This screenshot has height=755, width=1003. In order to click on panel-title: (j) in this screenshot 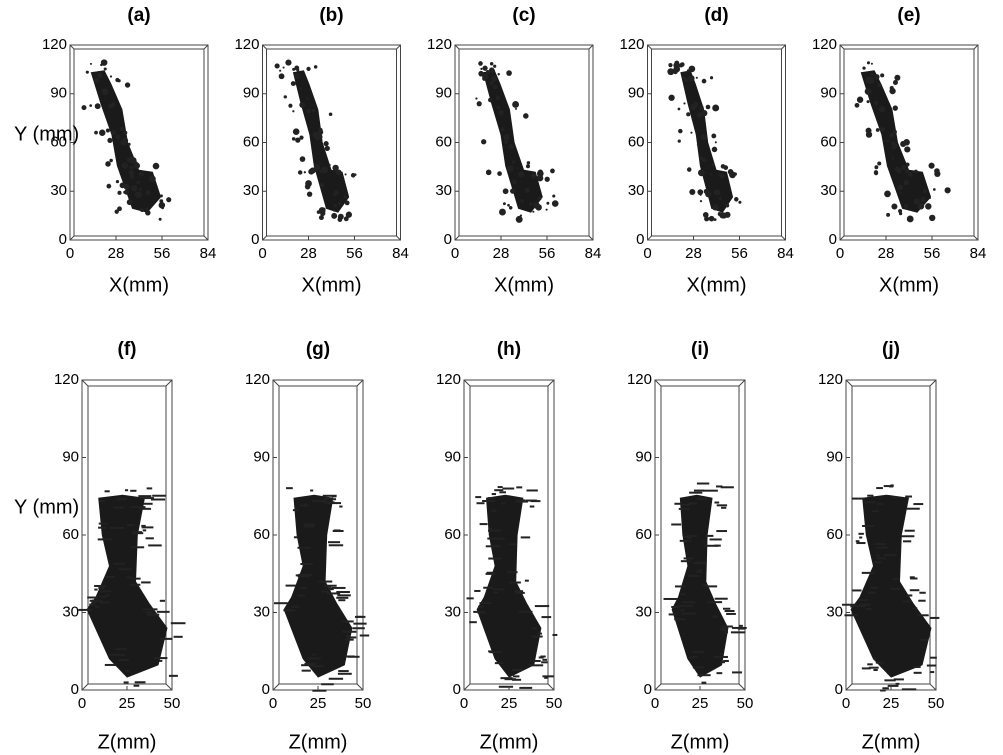, I will do `click(891, 349)`.